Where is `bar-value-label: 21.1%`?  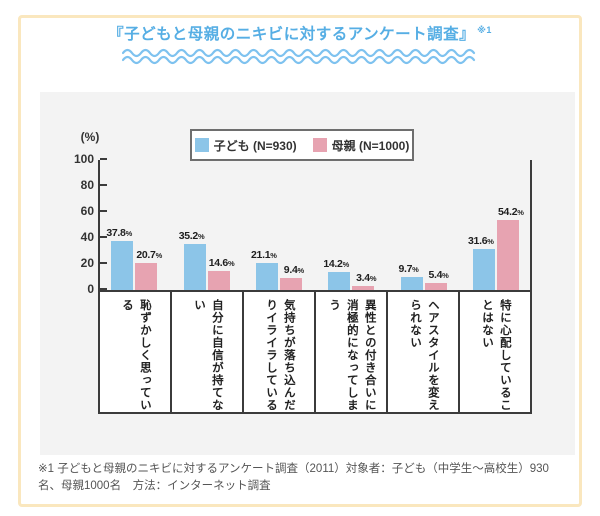 bar-value-label: 21.1% is located at coordinates (264, 254).